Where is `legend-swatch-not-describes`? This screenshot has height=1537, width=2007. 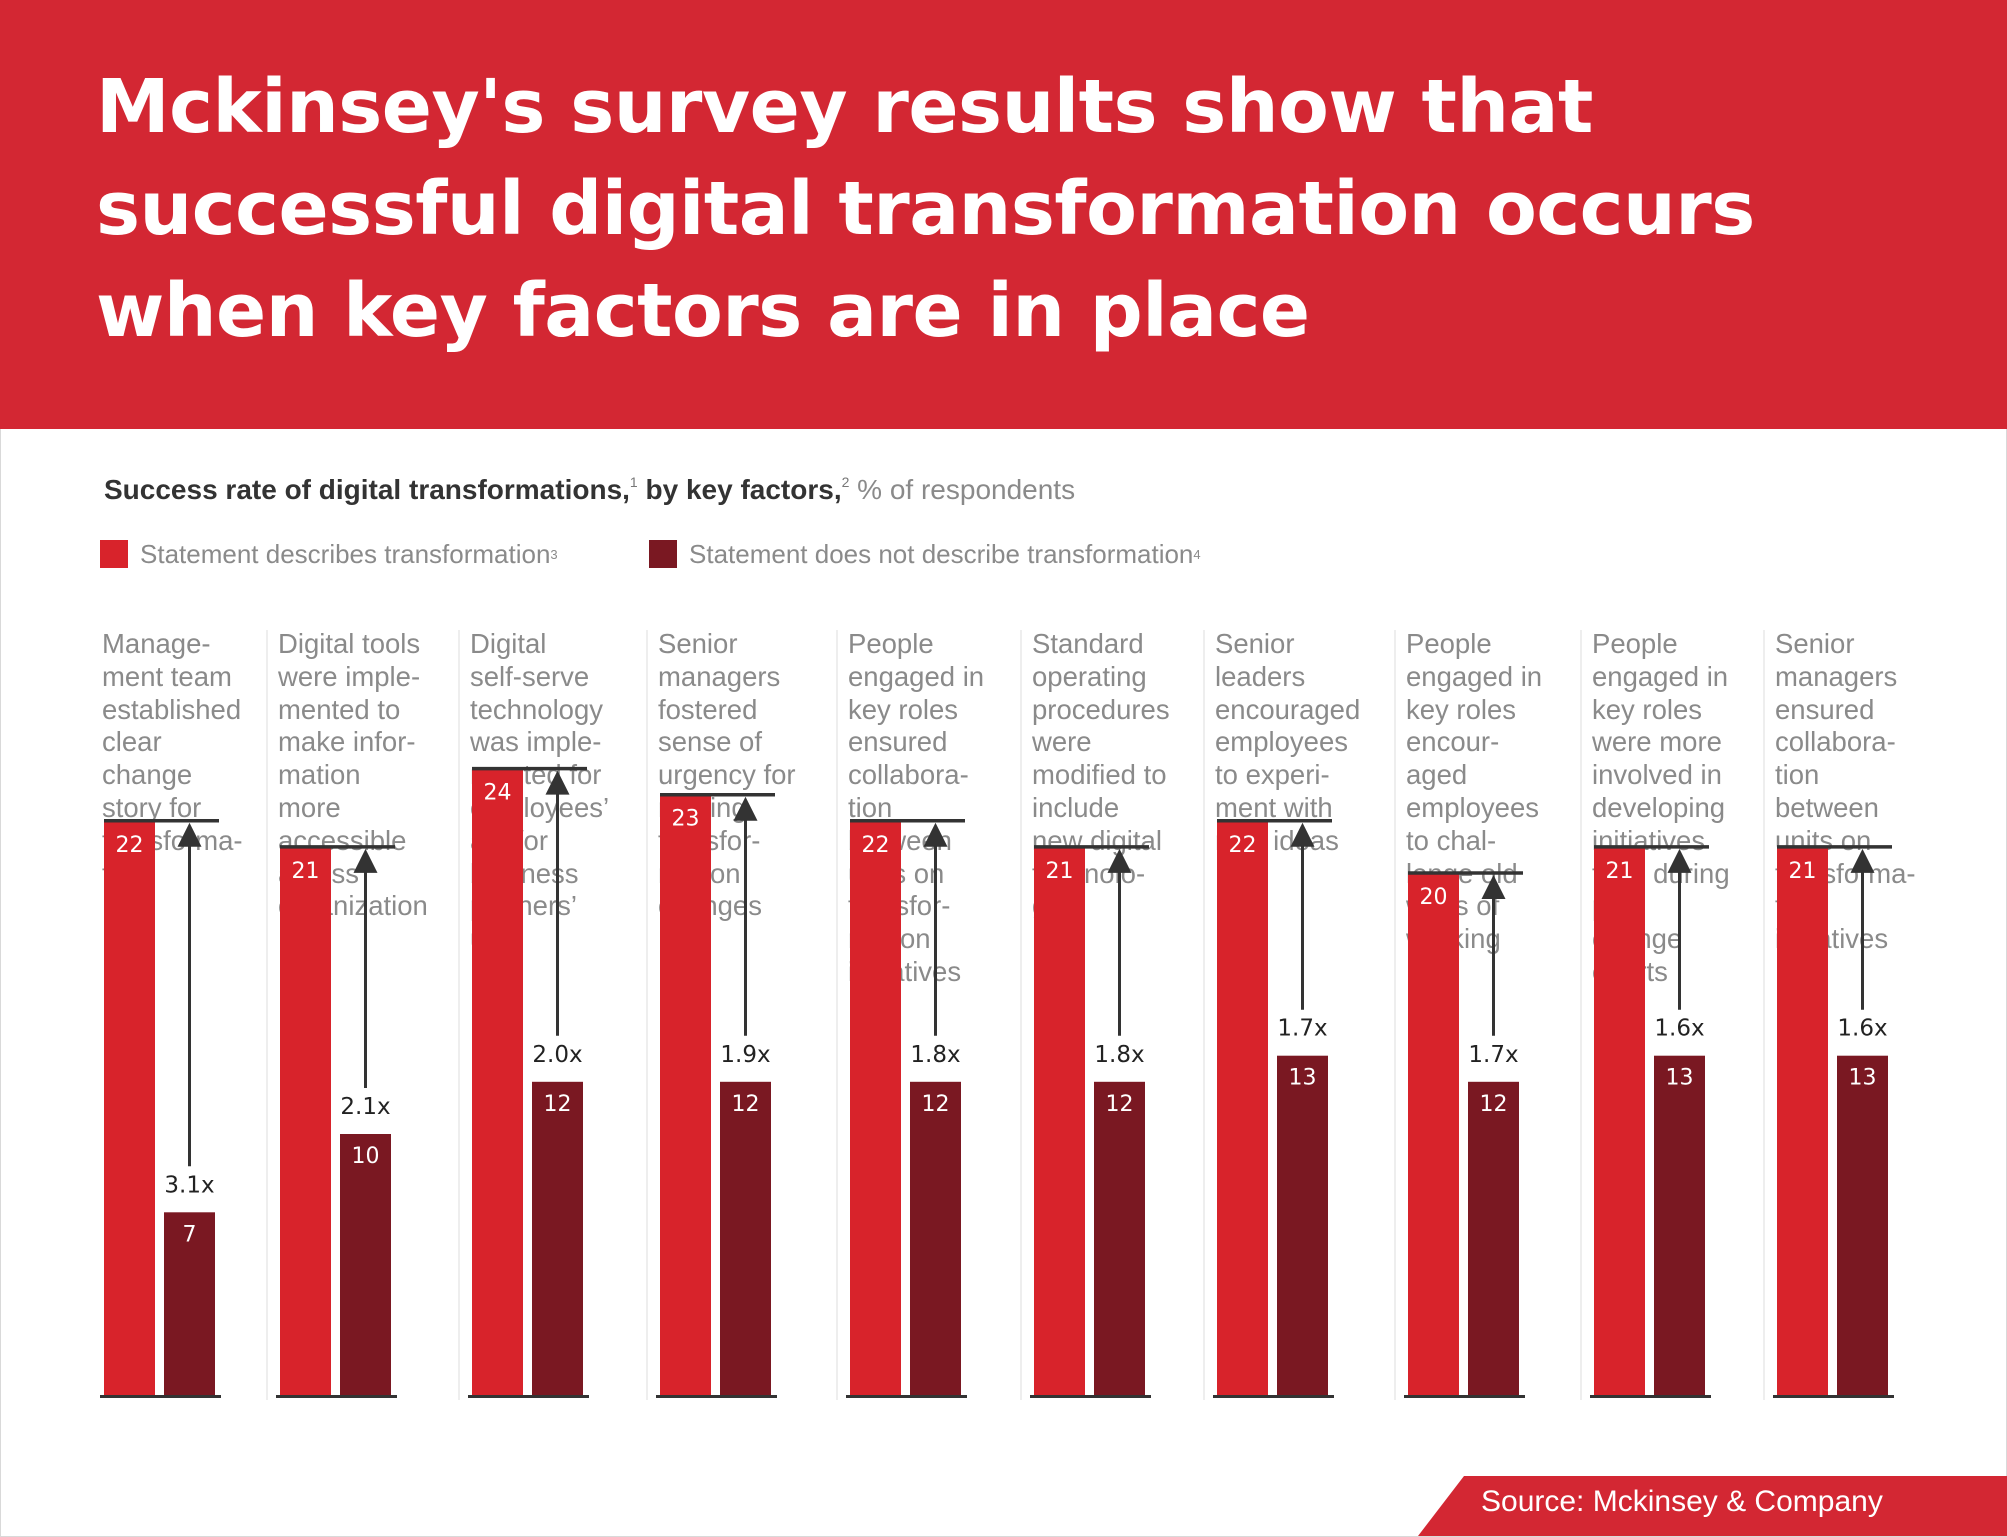
legend-swatch-not-describes is located at coordinates (663, 554).